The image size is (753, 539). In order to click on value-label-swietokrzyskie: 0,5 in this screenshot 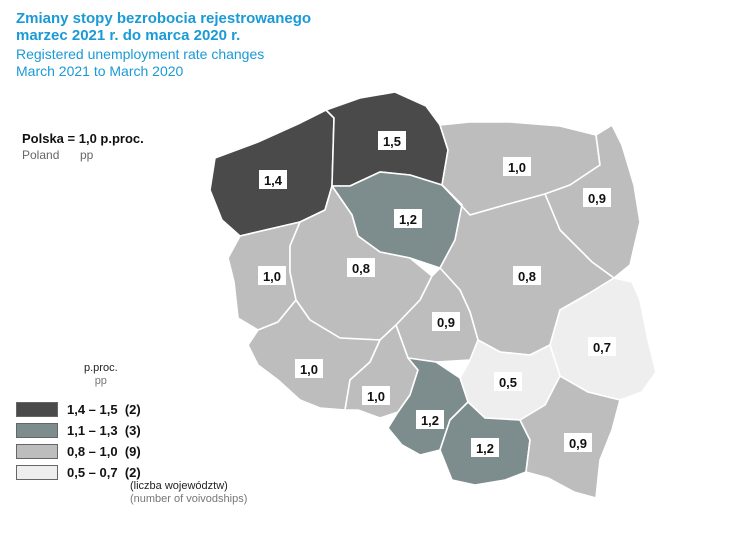, I will do `click(508, 382)`.